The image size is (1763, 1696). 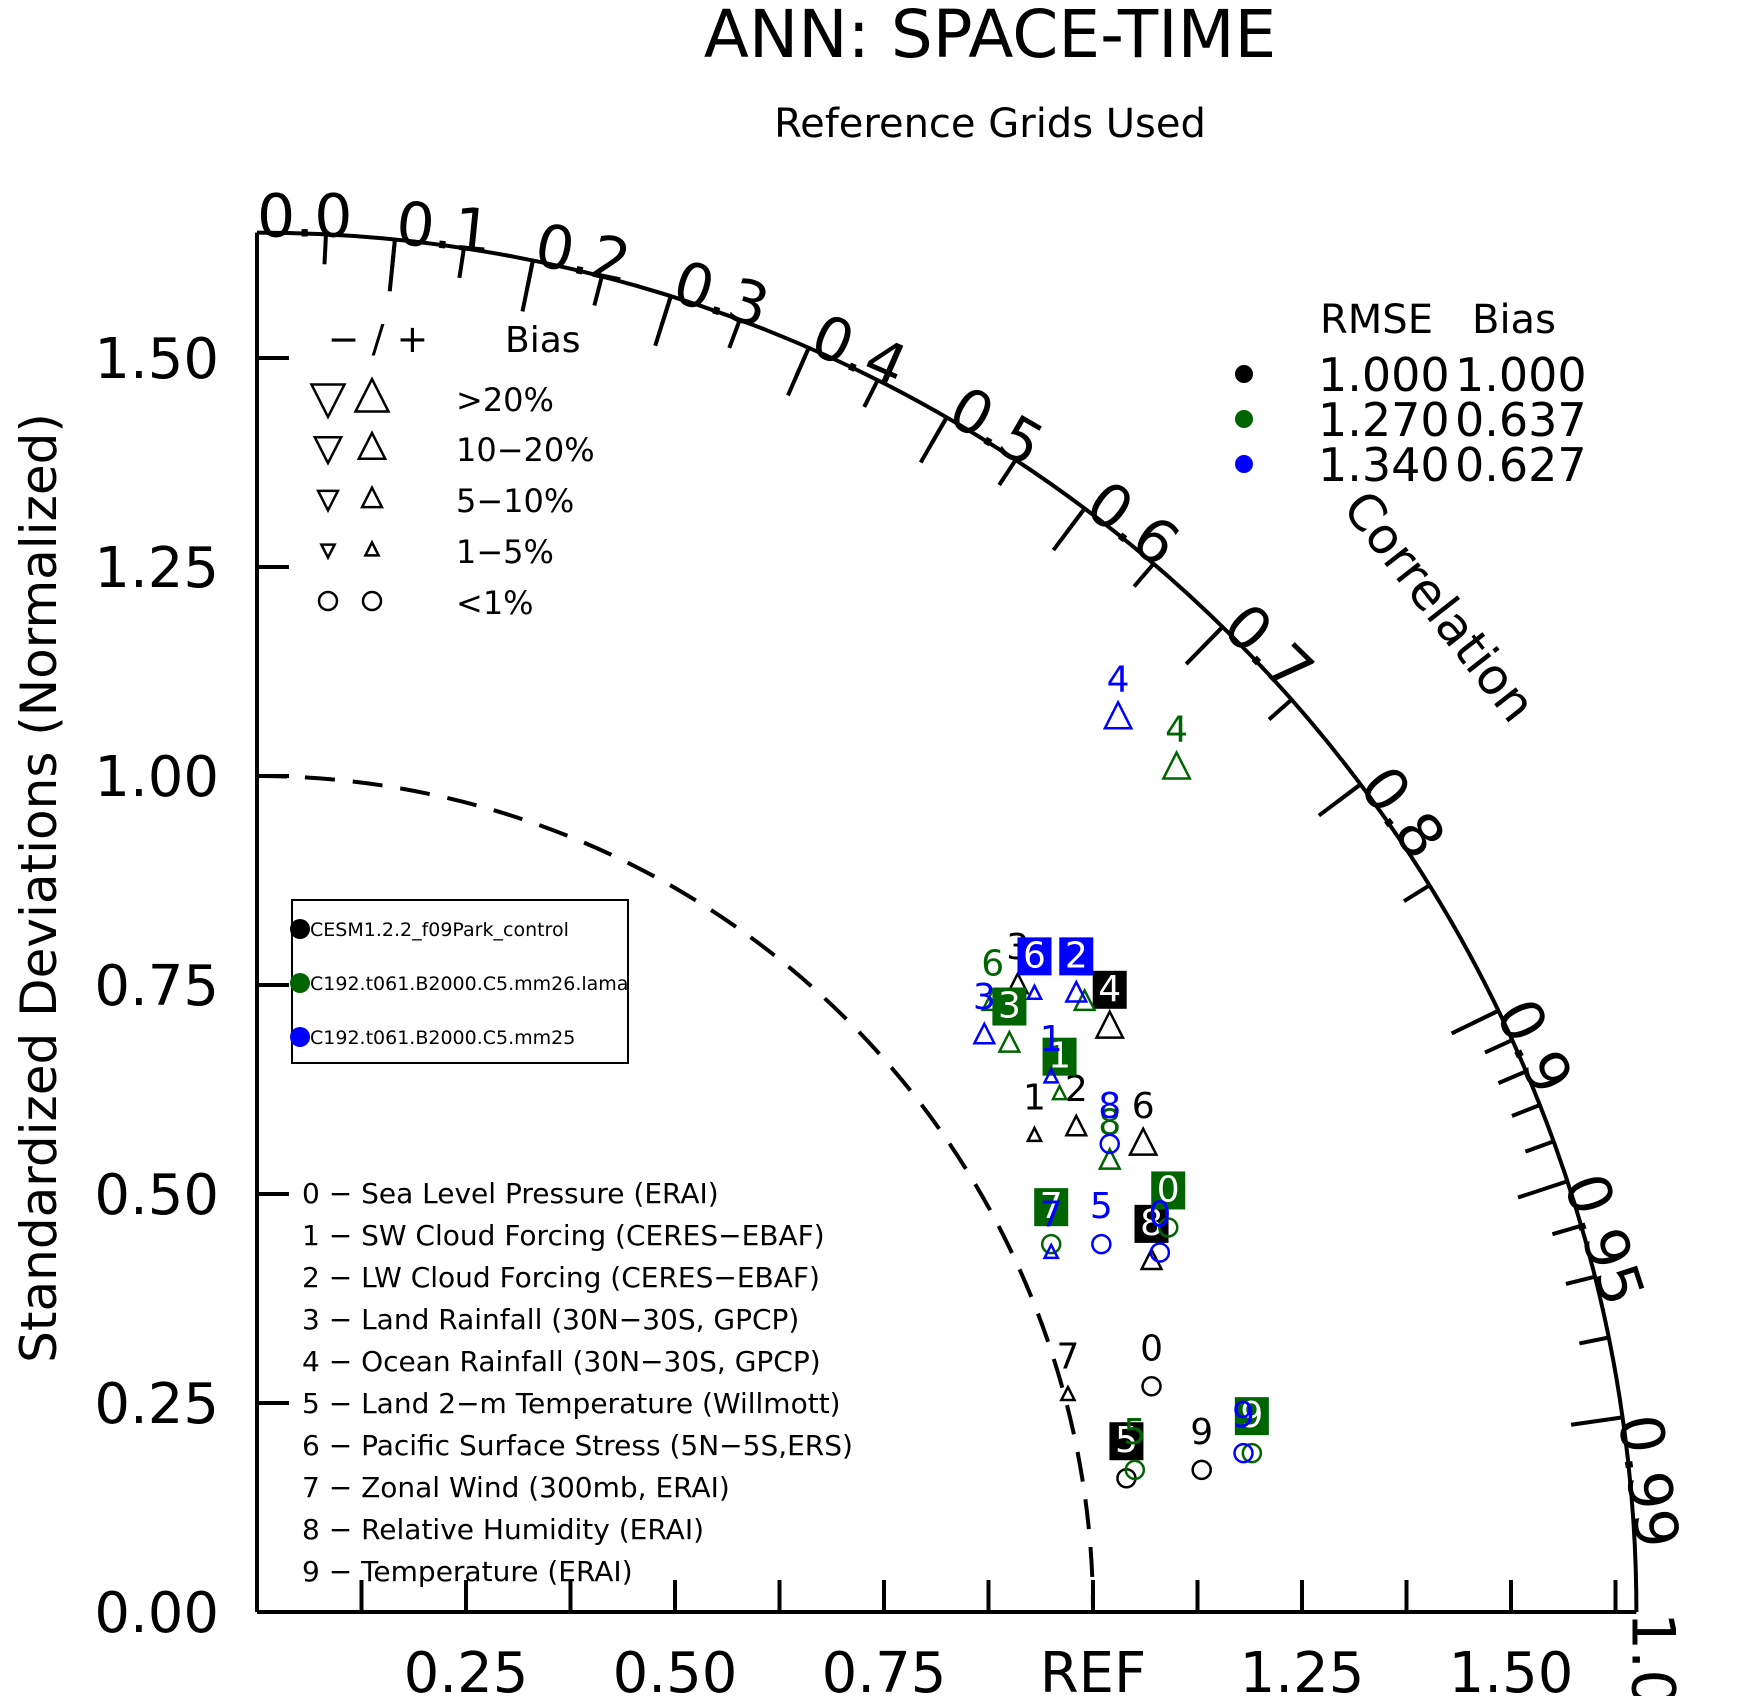 What do you see at coordinates (1120, 1074) in the screenshot?
I see `data-points: 012345678901234567890123456789` at bounding box center [1120, 1074].